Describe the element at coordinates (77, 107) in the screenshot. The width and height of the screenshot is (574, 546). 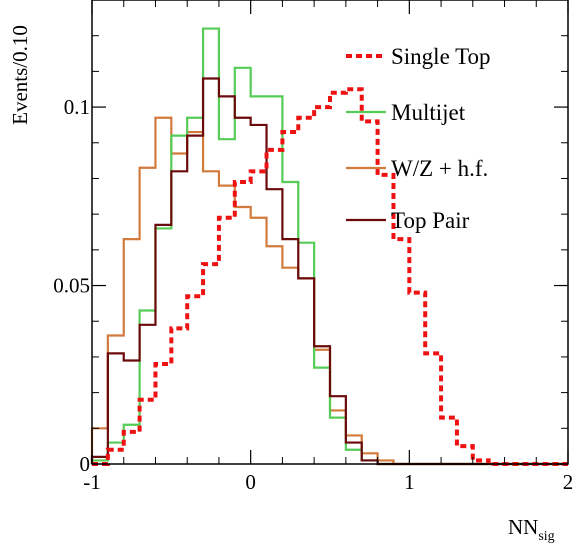
I see `y-tick-label: 0.1` at that location.